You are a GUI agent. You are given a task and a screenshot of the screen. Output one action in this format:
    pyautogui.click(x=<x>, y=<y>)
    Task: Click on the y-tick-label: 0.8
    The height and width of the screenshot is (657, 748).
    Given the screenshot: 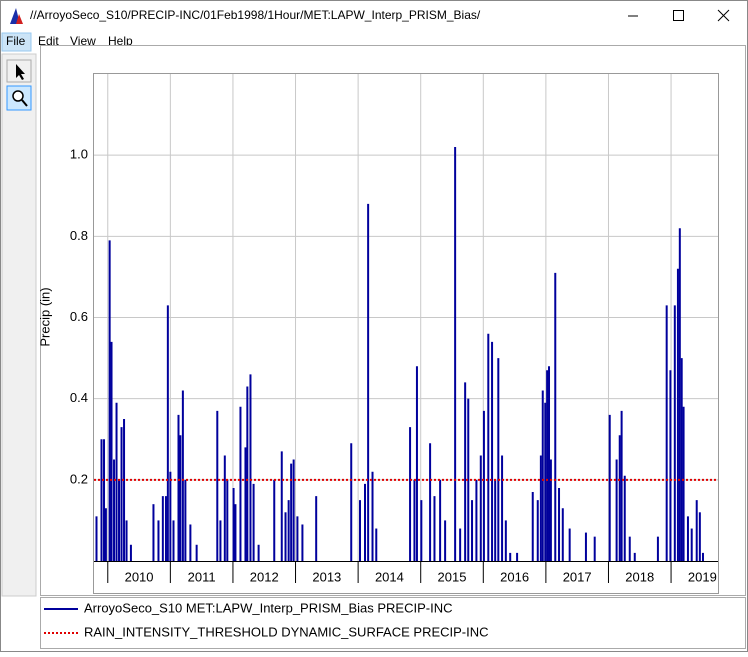 What is the action you would take?
    pyautogui.click(x=79, y=235)
    